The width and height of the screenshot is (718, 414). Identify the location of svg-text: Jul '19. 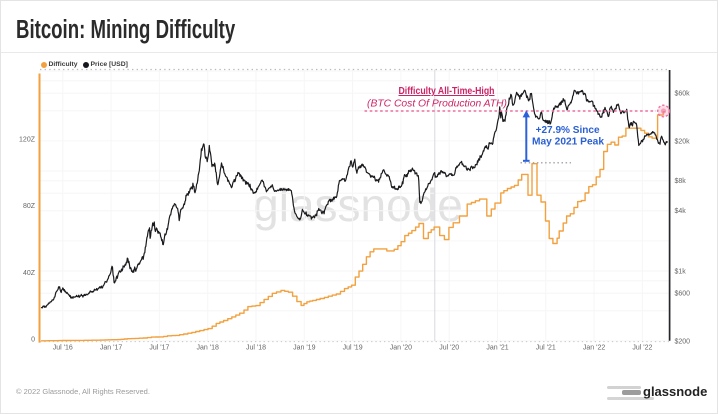
(353, 348).